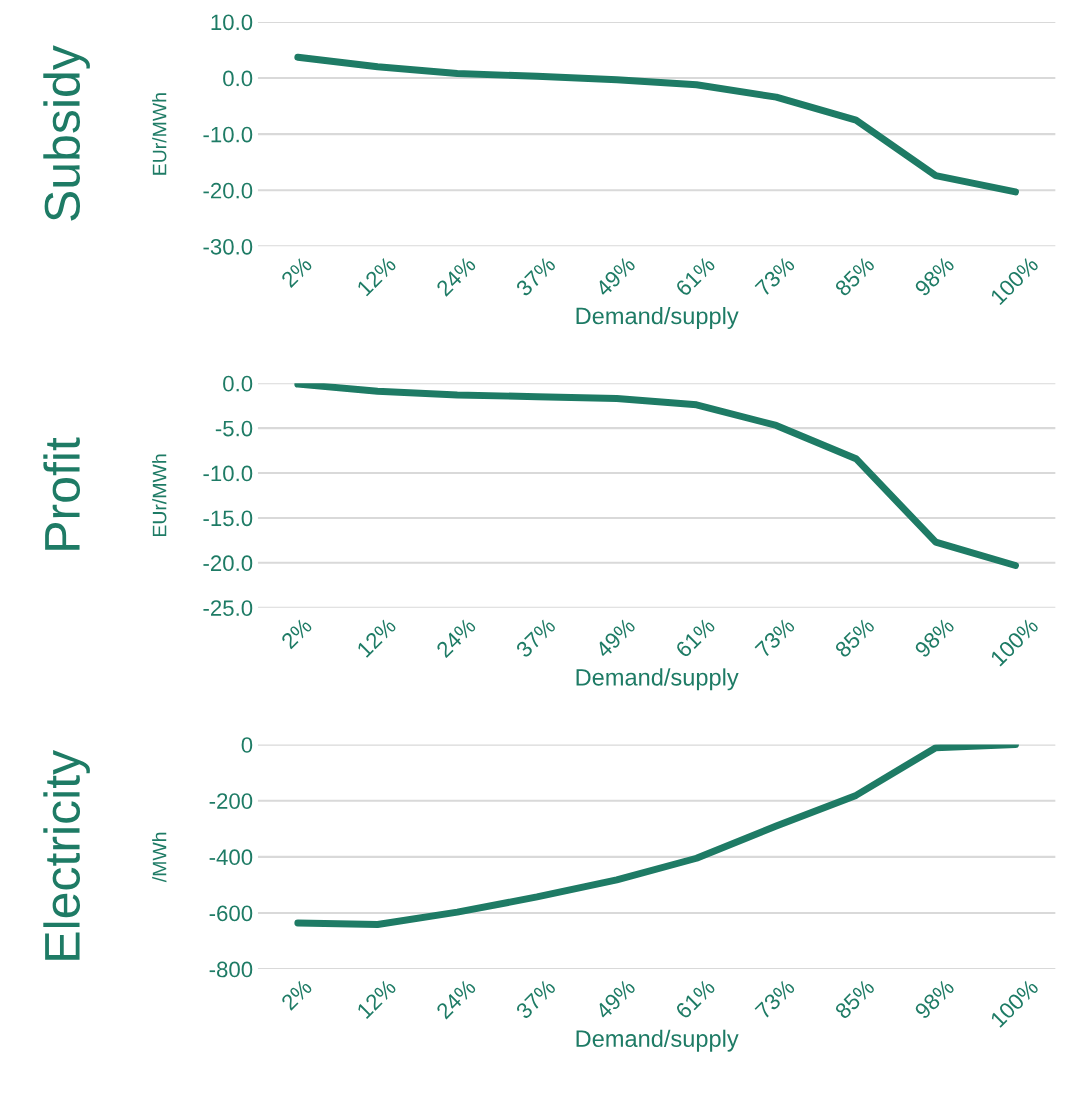  What do you see at coordinates (231, 913) in the screenshot?
I see `y-tick-label: -600` at bounding box center [231, 913].